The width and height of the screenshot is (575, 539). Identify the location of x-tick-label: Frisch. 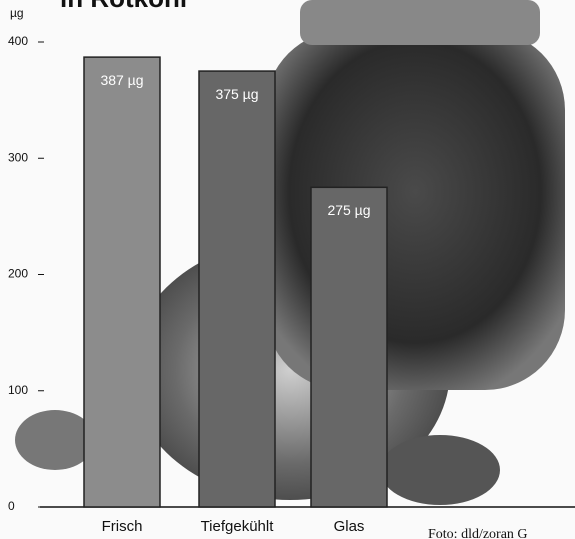
(122, 526).